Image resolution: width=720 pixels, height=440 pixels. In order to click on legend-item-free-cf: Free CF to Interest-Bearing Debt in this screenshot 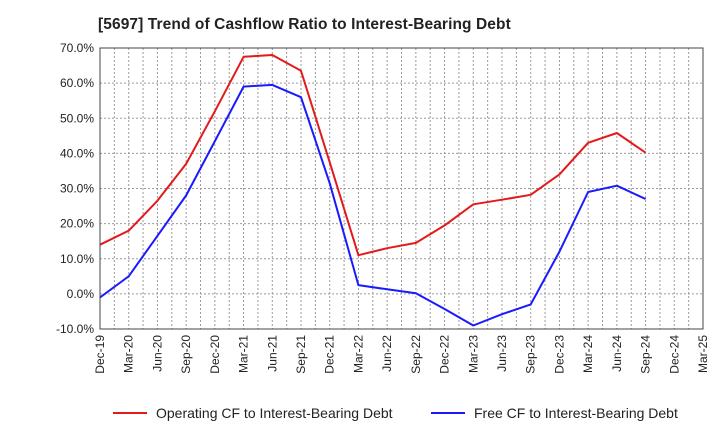, I will do `click(554, 413)`.